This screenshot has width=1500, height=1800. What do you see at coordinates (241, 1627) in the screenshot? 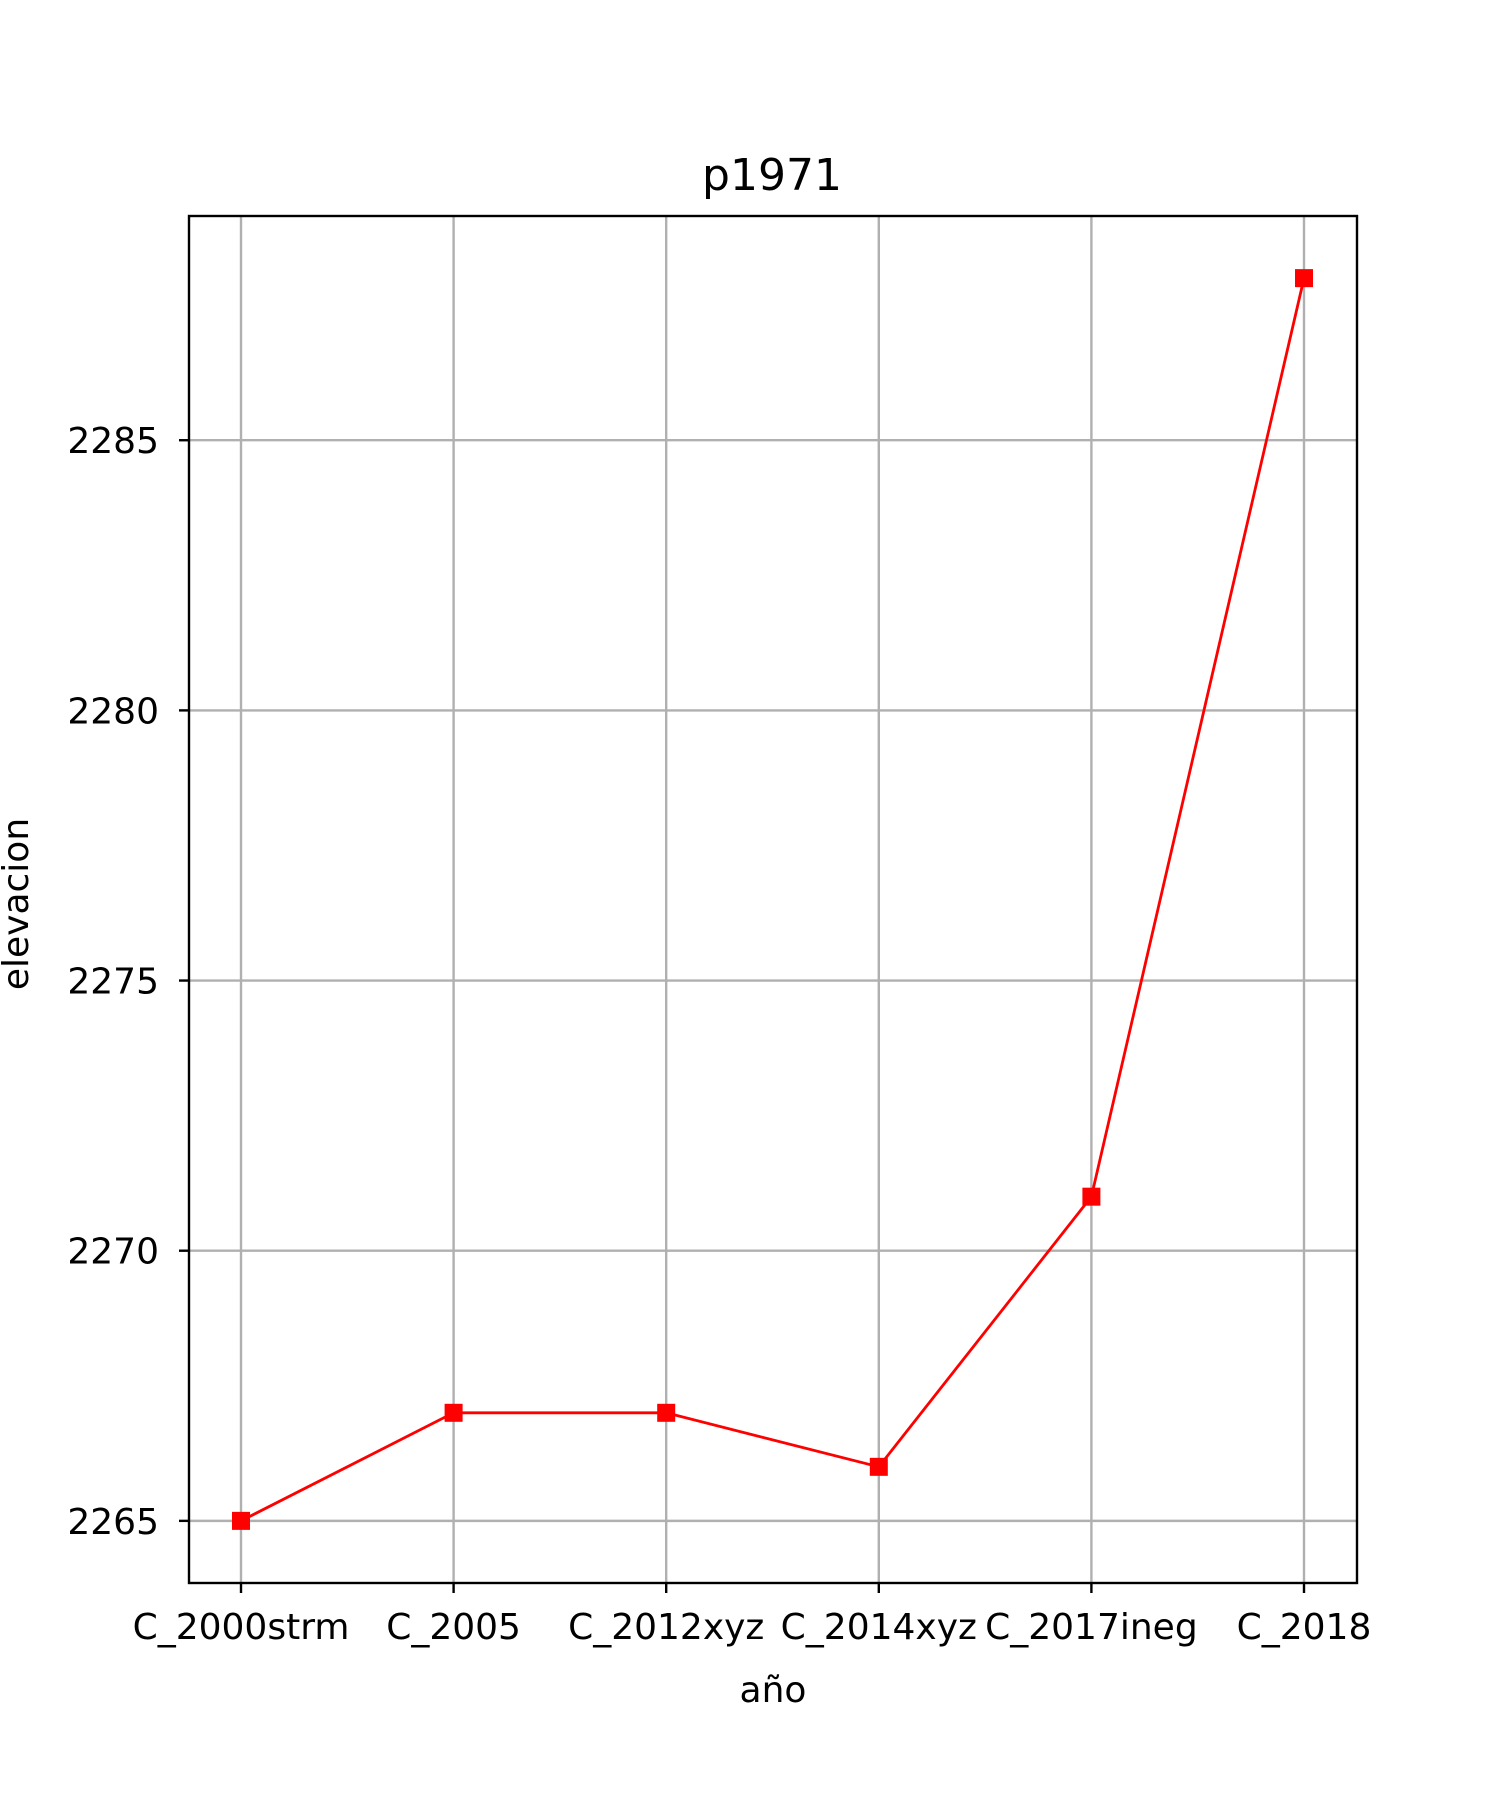
I see `x-tick-label: C_2000strm` at bounding box center [241, 1627].